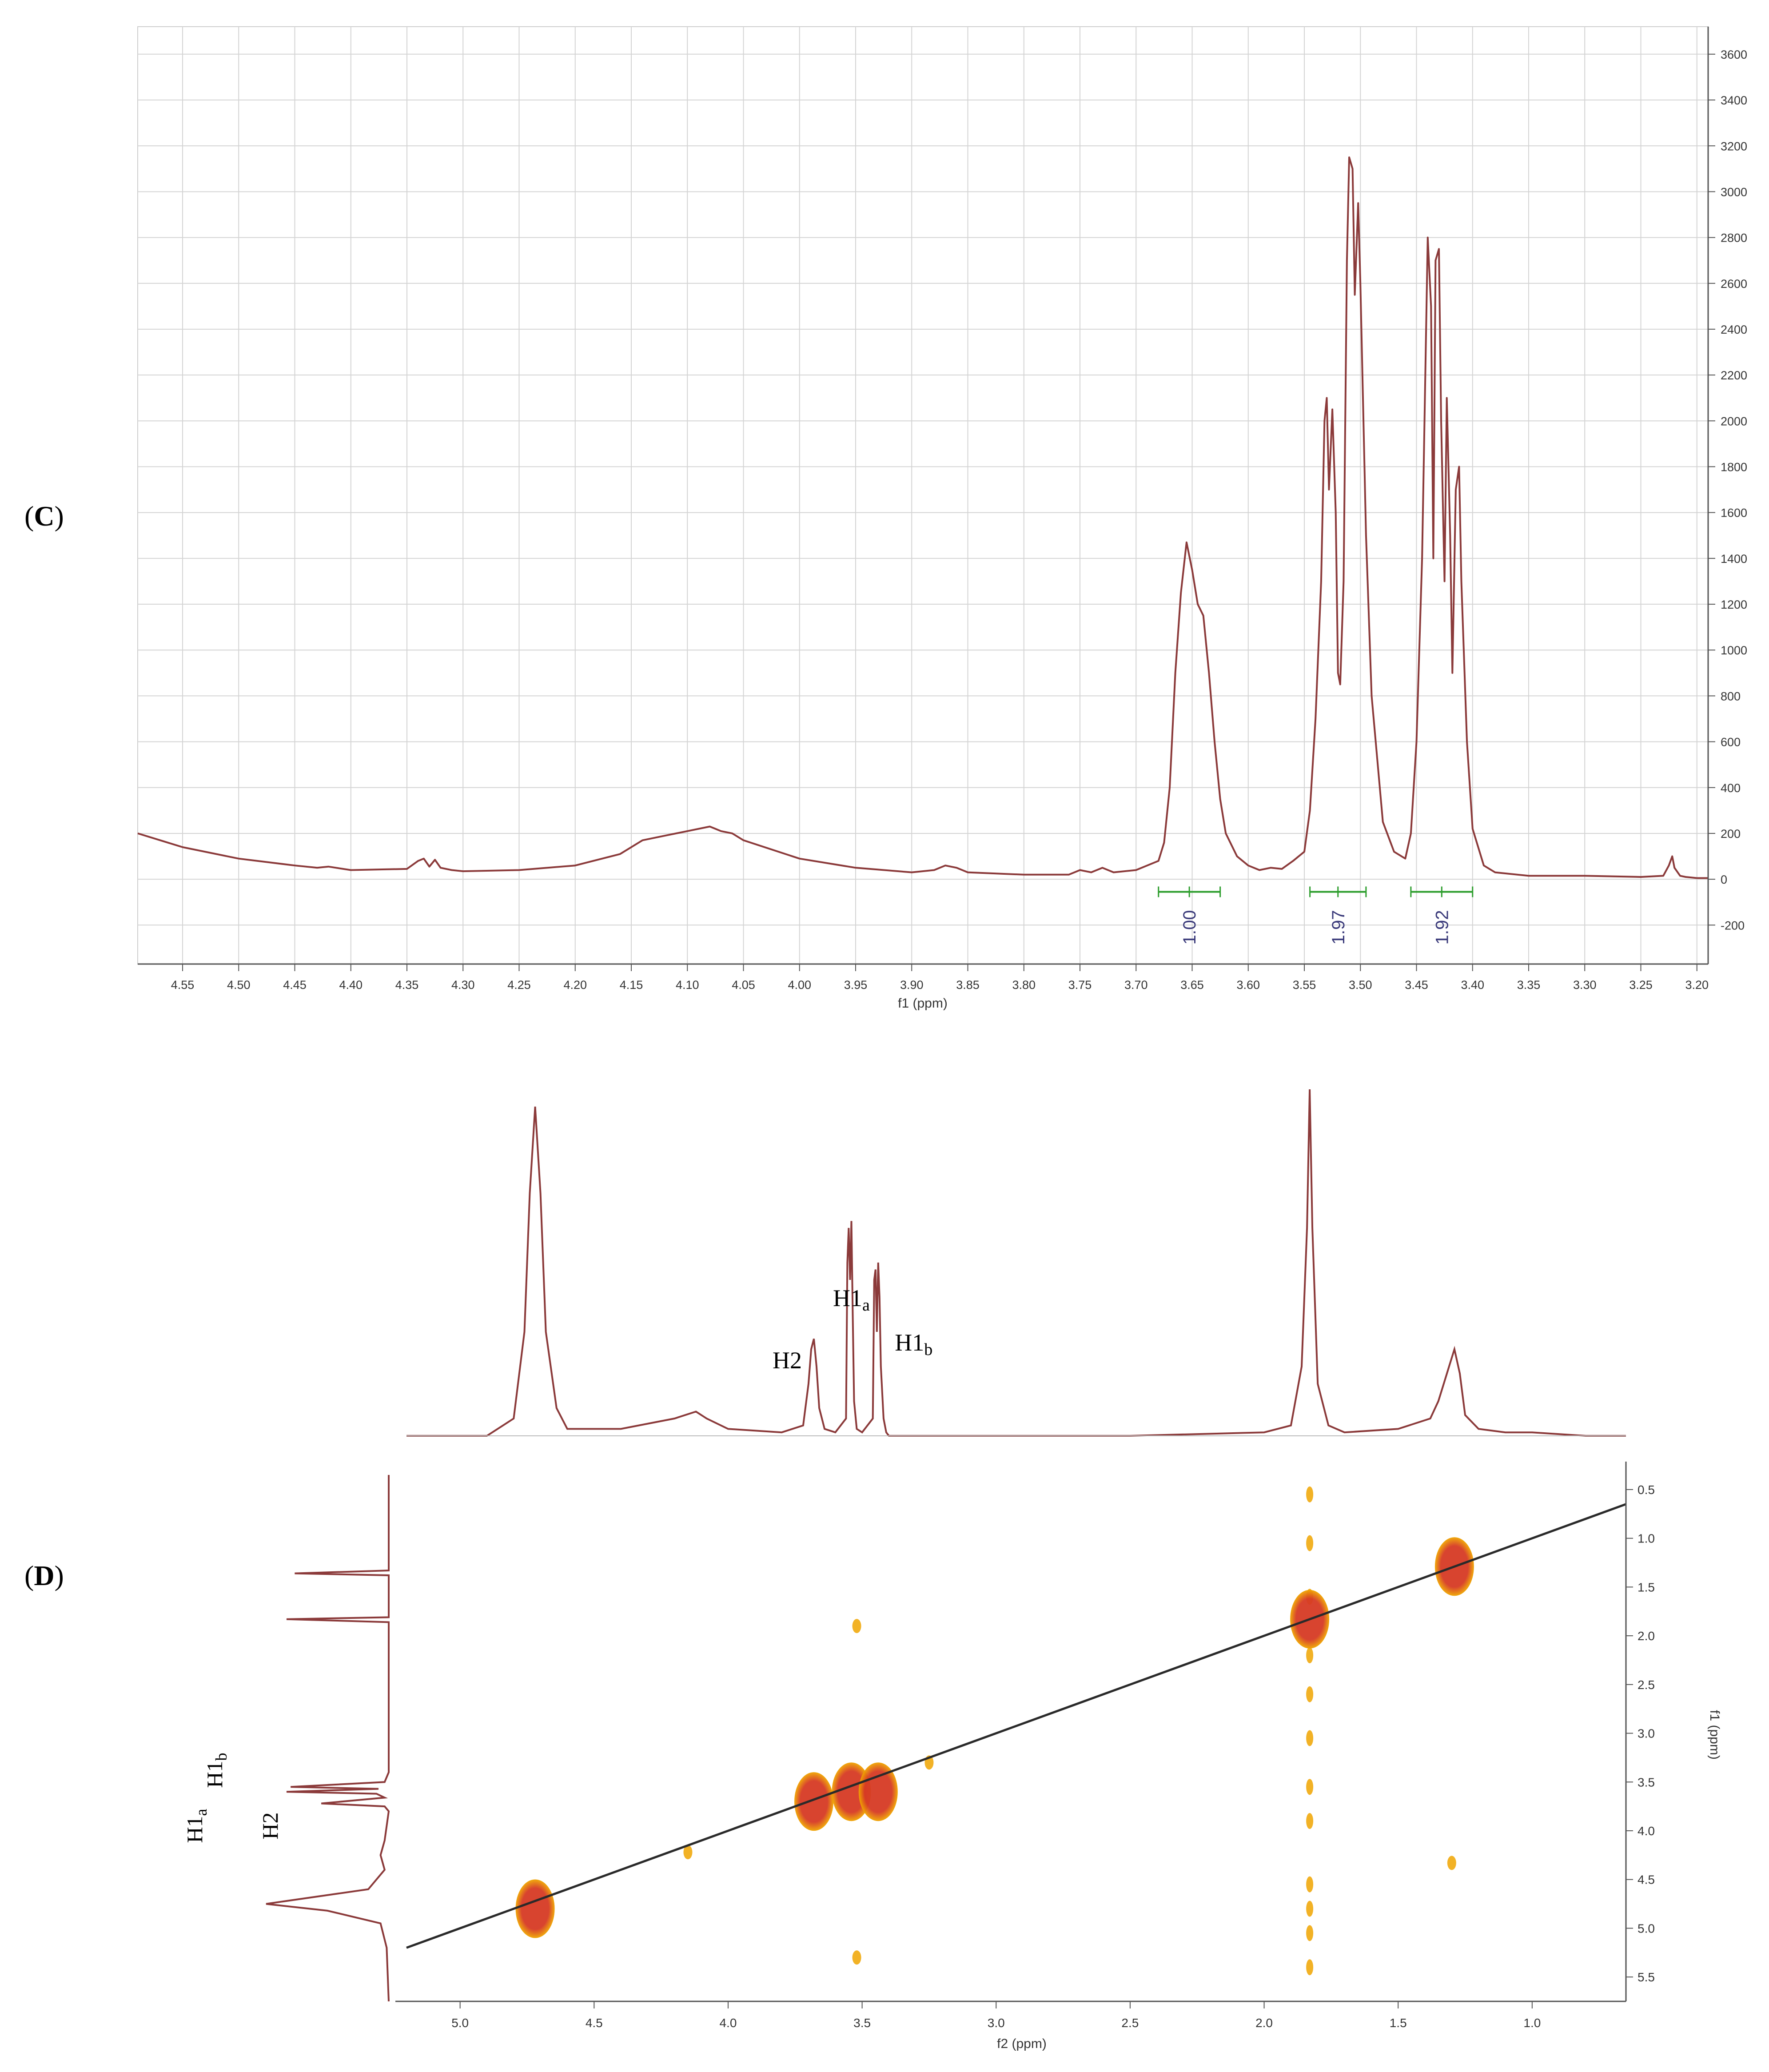  Describe the element at coordinates (1734, 238) in the screenshot. I see `chart-c-y-tick-label: 2800` at that location.